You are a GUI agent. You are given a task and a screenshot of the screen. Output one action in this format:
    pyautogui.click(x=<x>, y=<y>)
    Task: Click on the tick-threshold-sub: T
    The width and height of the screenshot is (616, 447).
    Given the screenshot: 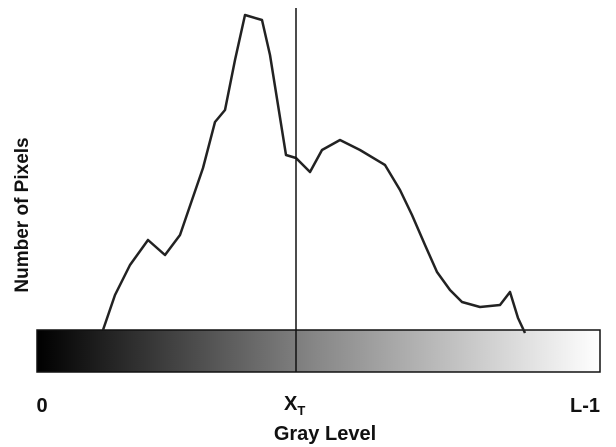 What is the action you would take?
    pyautogui.click(x=301, y=410)
    